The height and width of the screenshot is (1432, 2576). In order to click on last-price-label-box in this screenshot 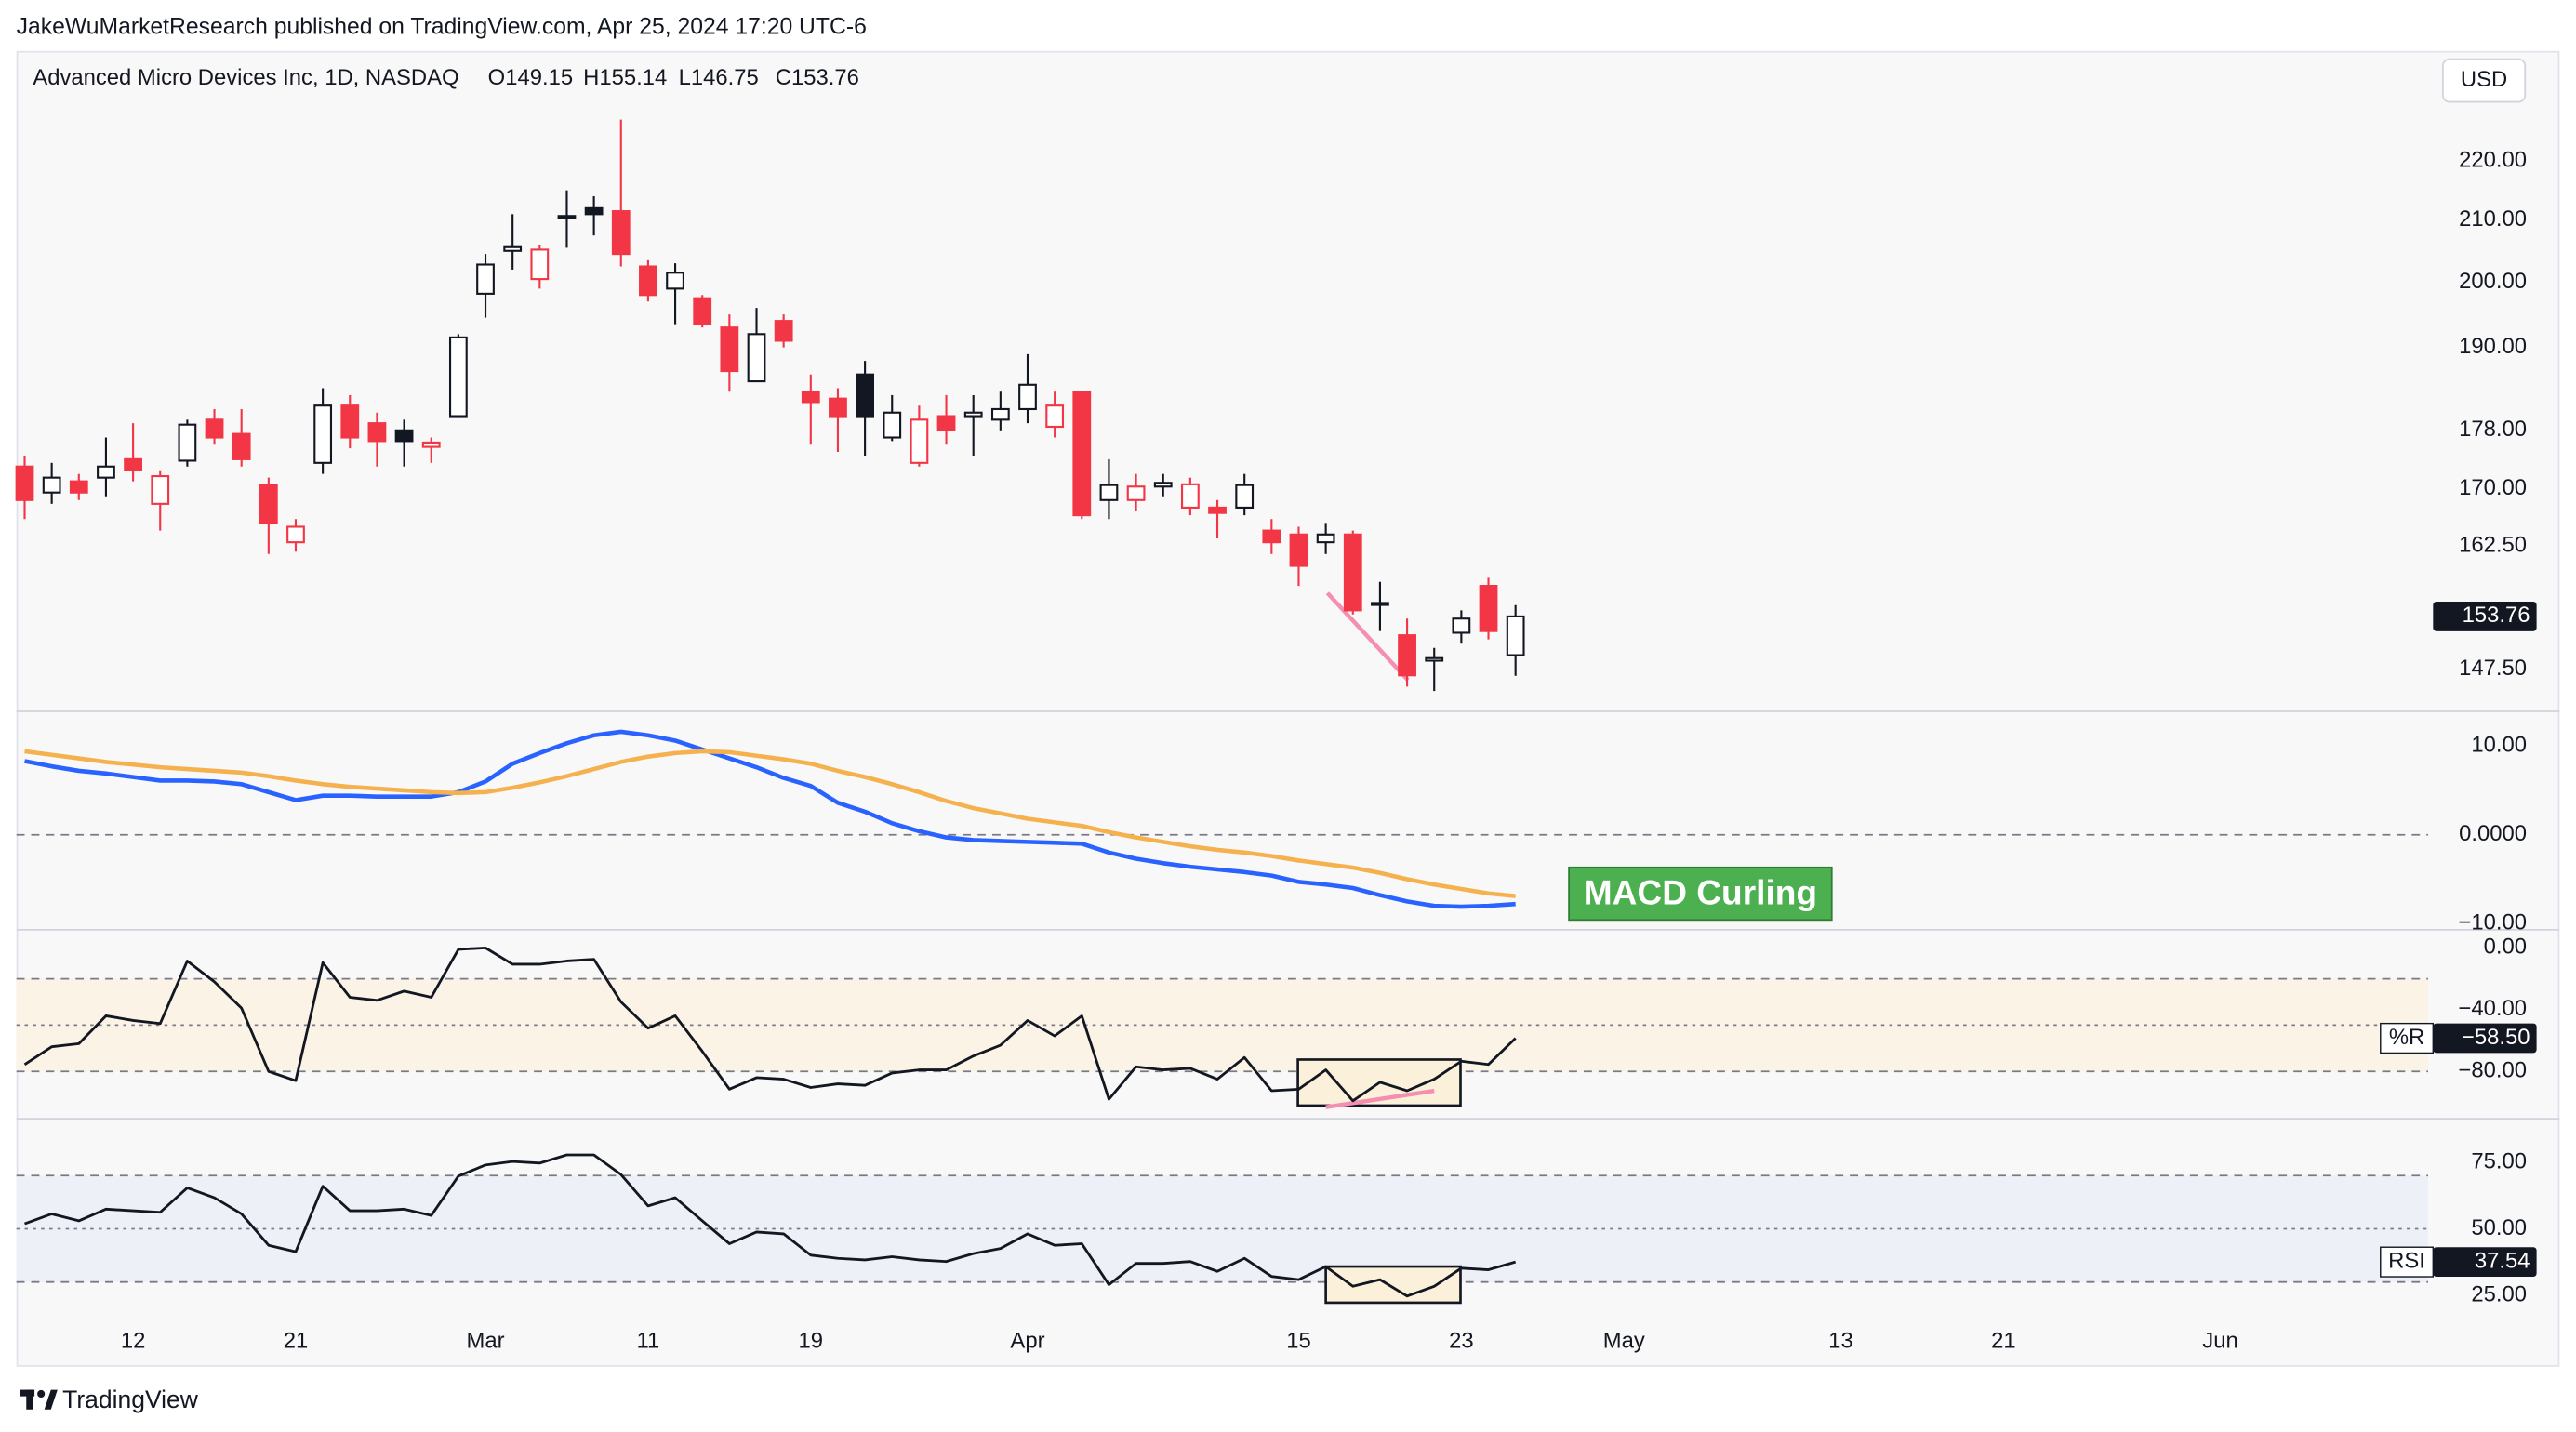, I will do `click(2485, 616)`.